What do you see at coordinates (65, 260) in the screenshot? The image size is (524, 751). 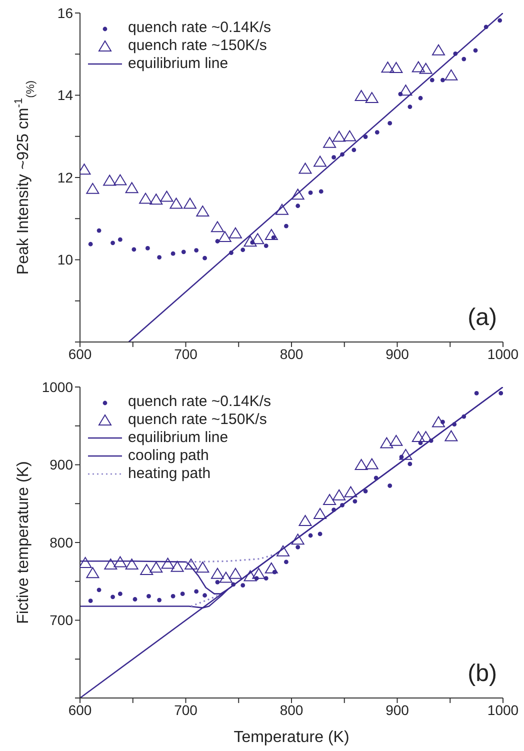 I see `y-tick-label: 10` at bounding box center [65, 260].